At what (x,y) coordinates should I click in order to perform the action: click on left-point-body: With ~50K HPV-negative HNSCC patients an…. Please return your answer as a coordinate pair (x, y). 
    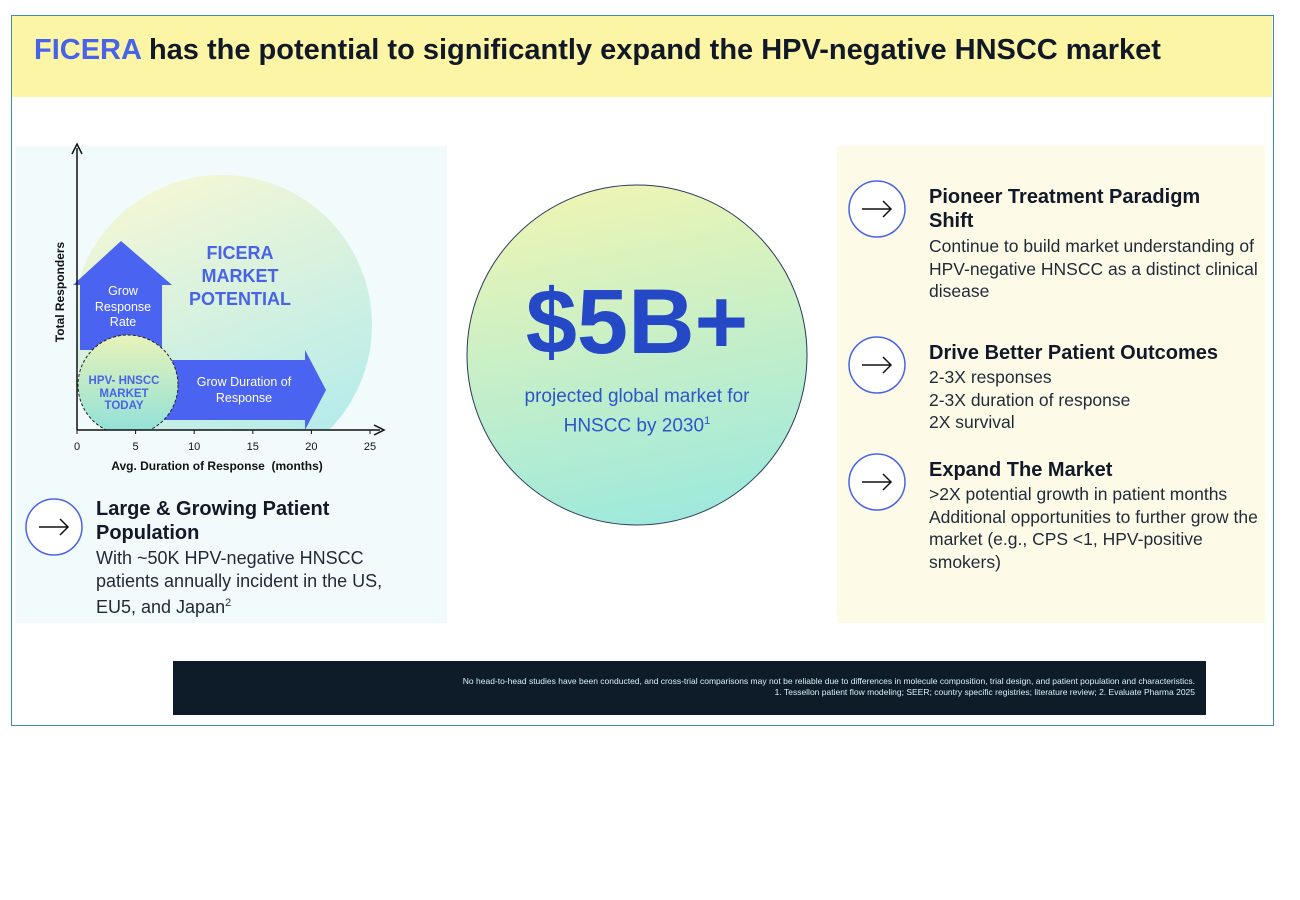
    Looking at the image, I should click on (251, 583).